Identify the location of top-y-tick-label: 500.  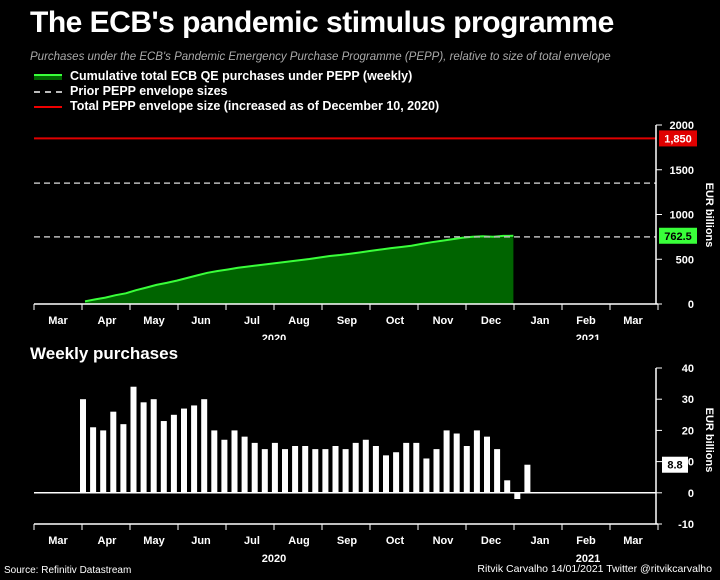
(685, 260).